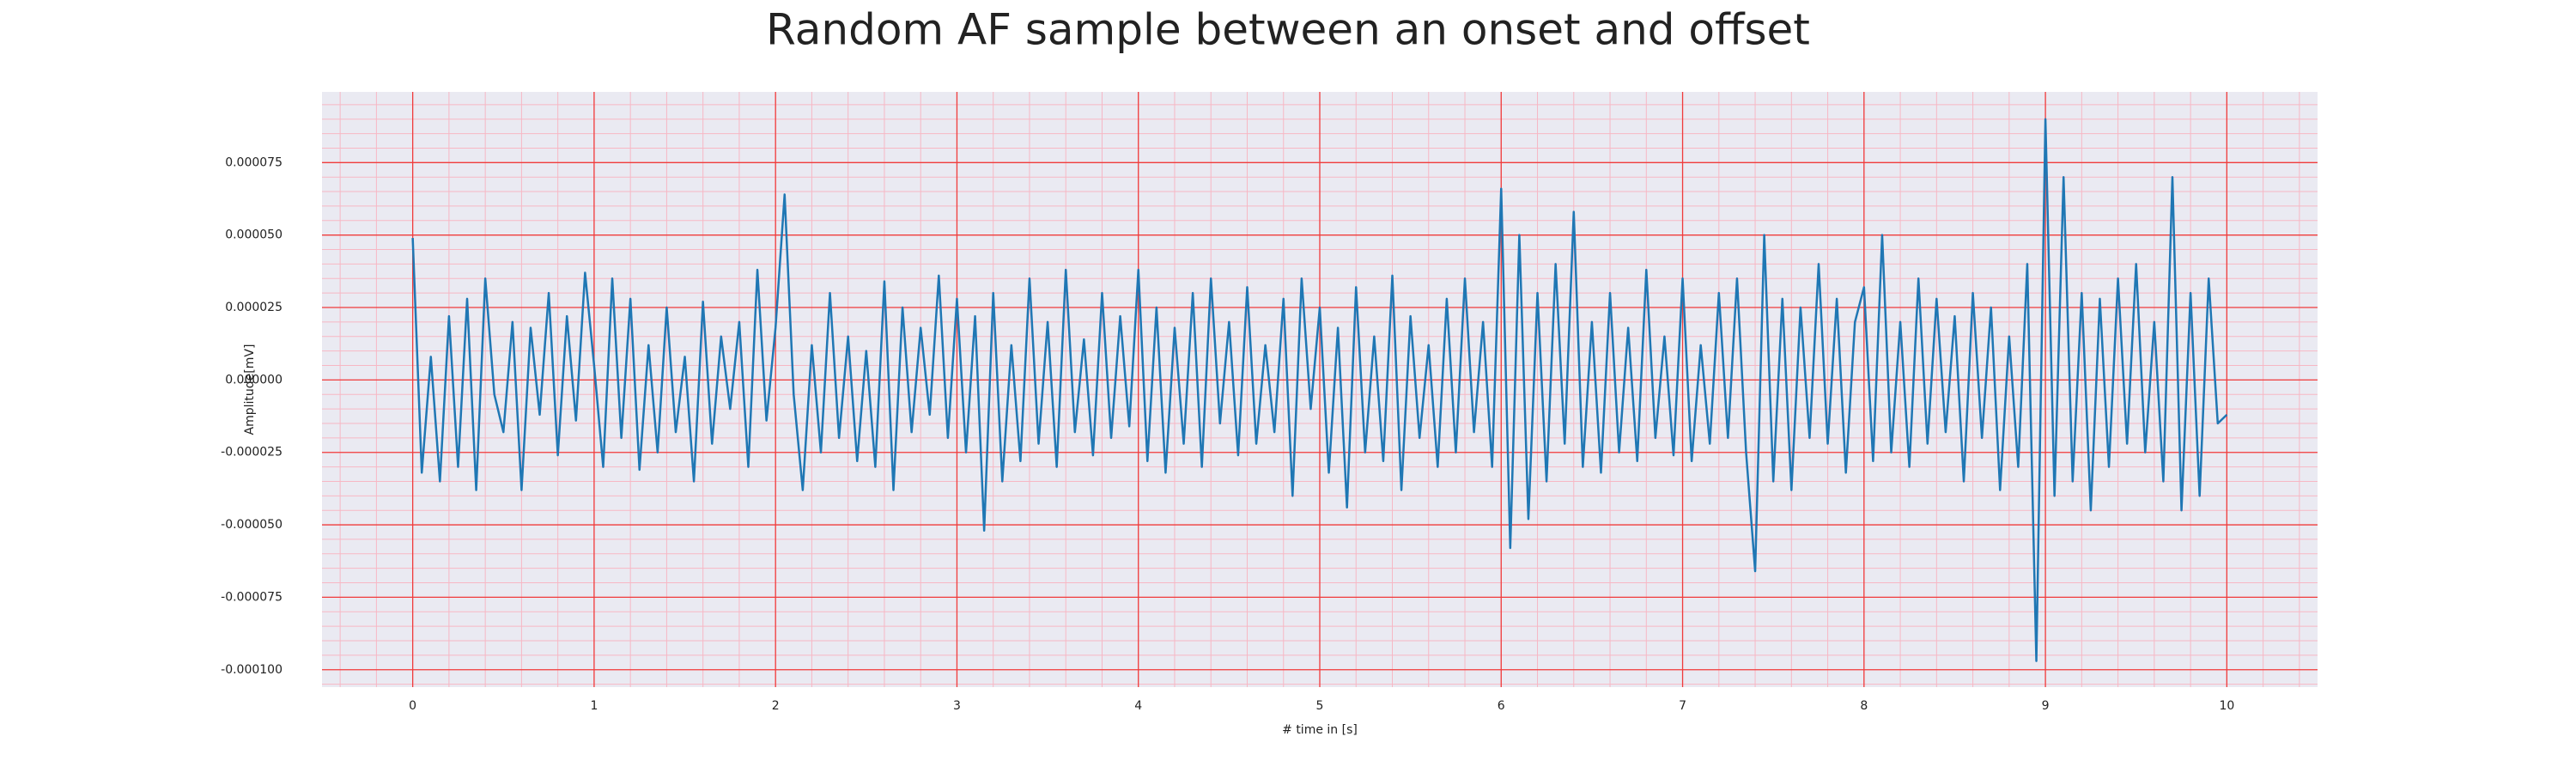 This screenshot has width=2576, height=773. I want to click on x-tick-label: 5, so click(1320, 706).